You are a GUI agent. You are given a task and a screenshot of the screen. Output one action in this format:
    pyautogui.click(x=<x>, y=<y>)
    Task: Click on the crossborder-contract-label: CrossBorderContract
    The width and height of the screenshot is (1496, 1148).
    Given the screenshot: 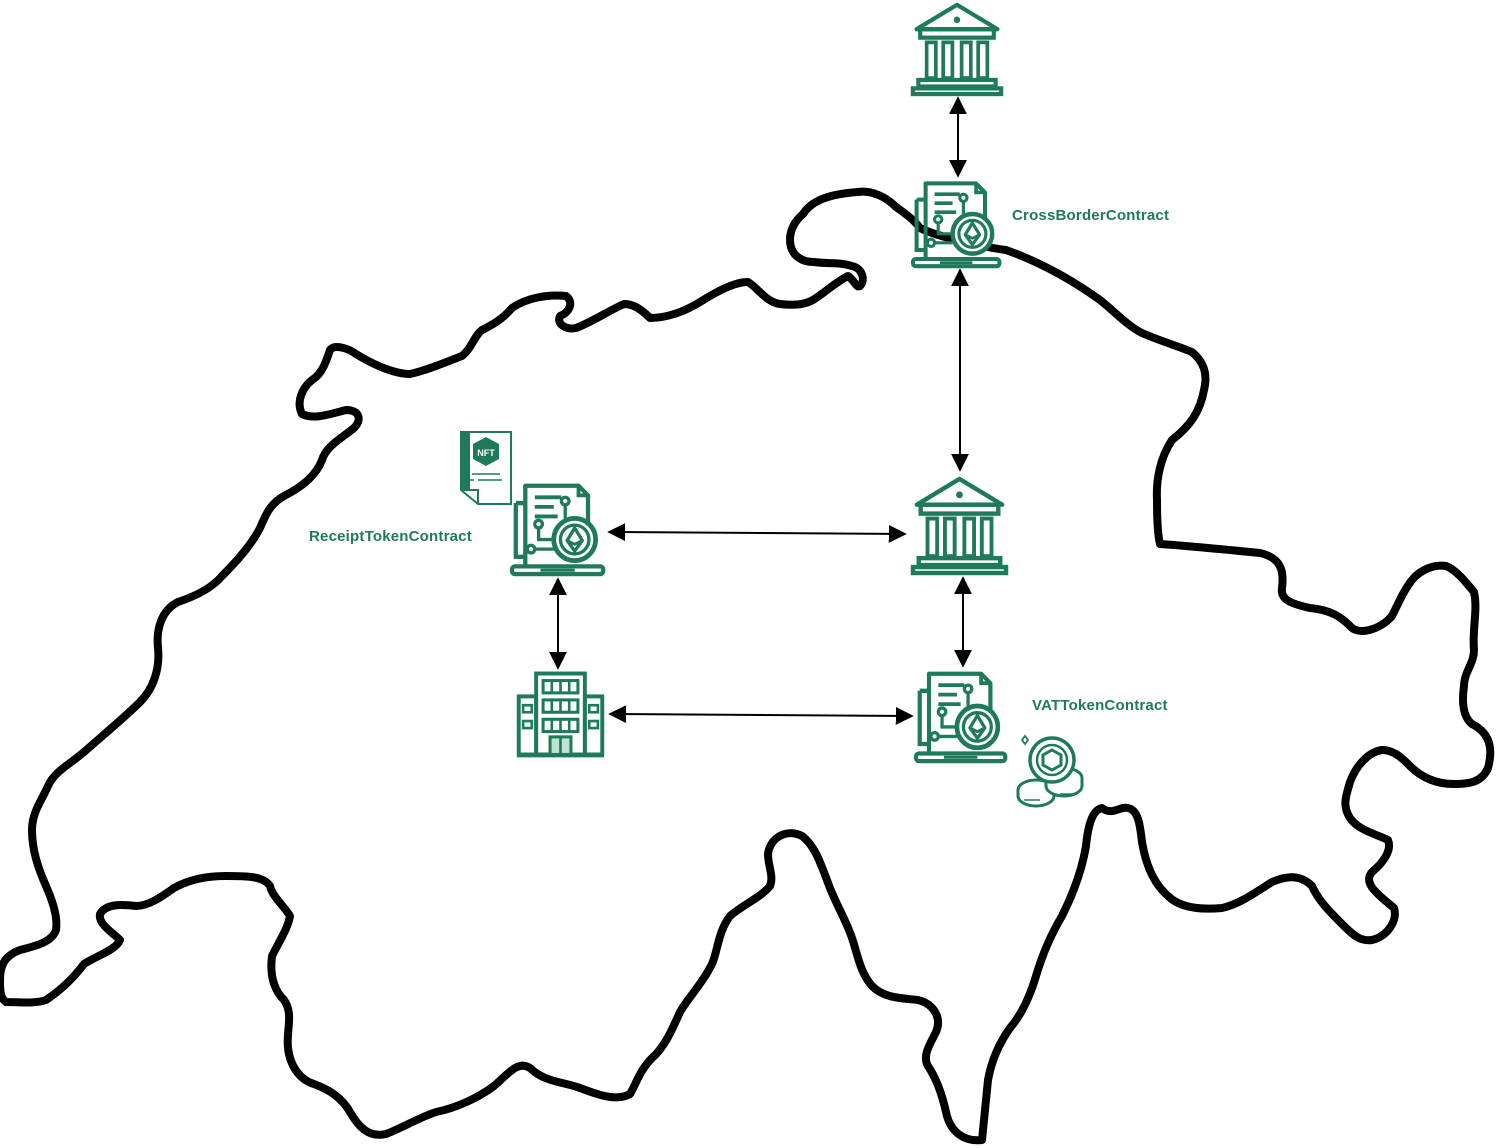 What is the action you would take?
    pyautogui.click(x=1091, y=215)
    